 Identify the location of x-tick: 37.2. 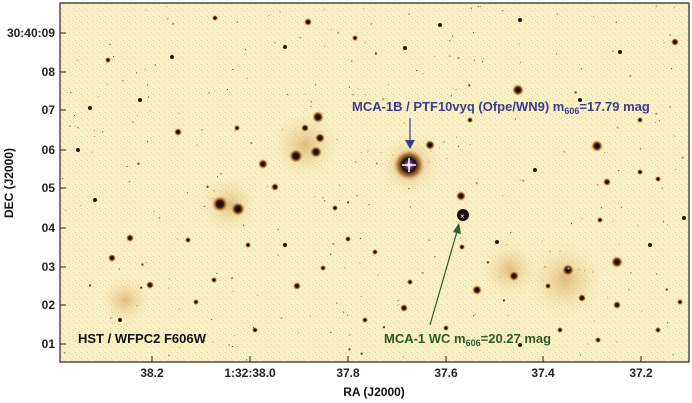
(641, 368).